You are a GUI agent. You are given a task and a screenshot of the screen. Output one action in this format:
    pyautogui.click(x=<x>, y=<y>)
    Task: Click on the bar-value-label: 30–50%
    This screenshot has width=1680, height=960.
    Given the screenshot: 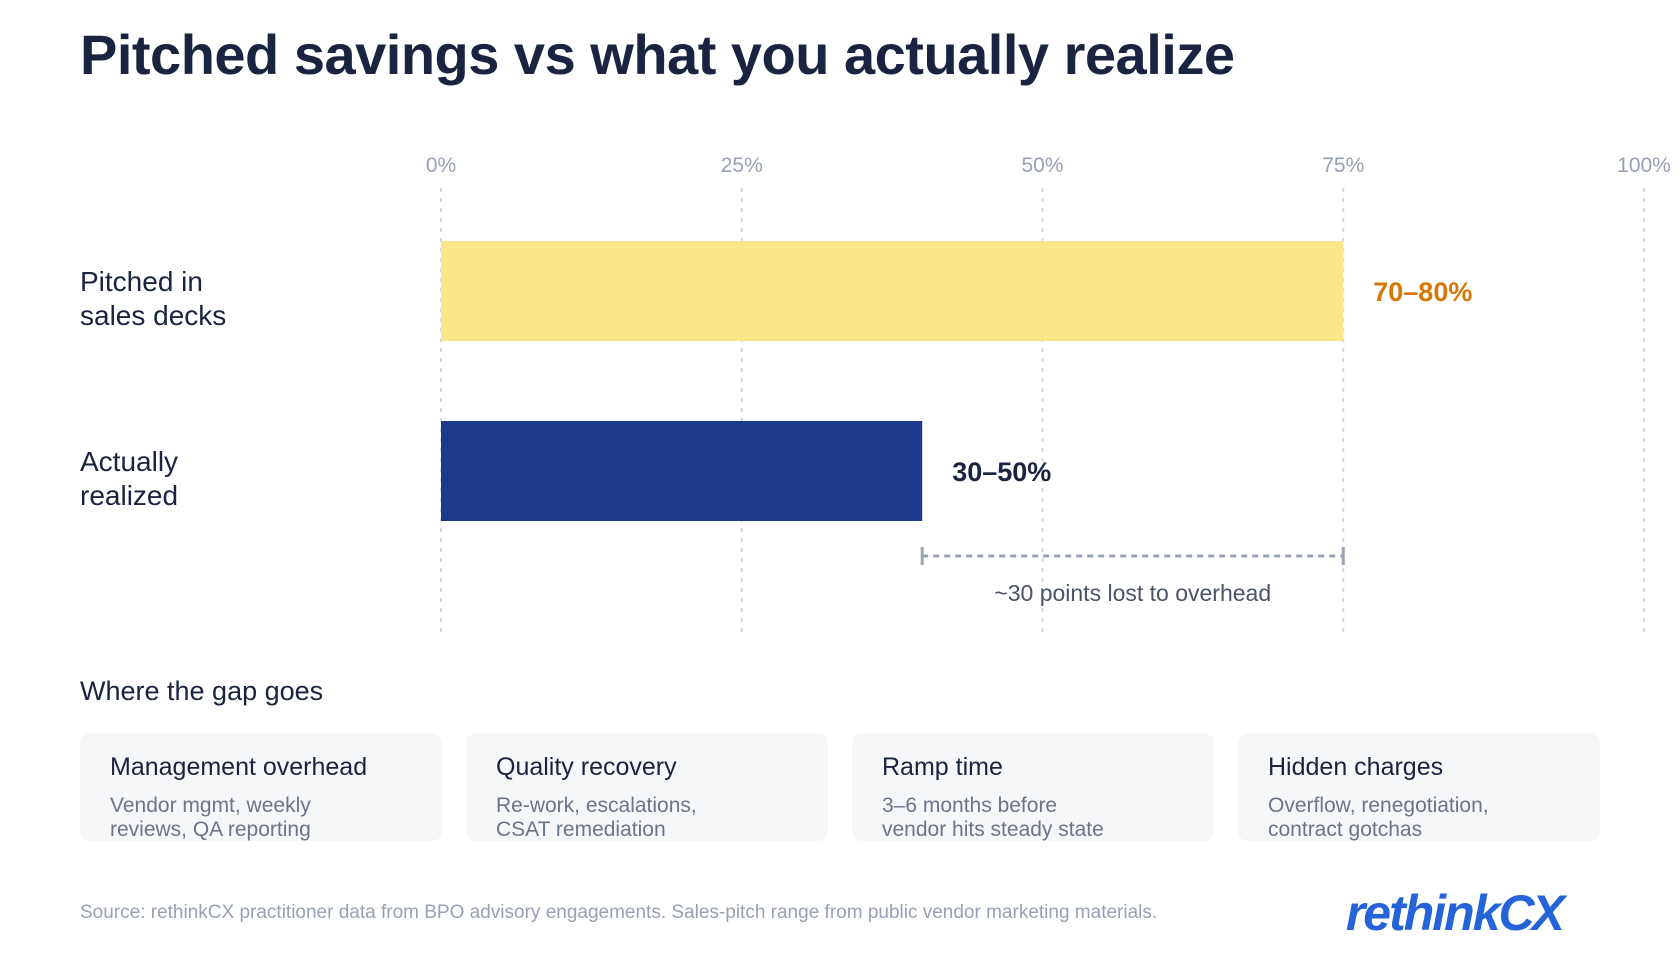 What is the action you would take?
    pyautogui.click(x=1001, y=472)
    